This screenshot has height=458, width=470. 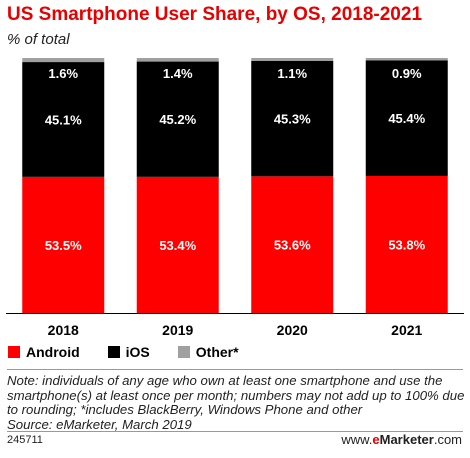 I want to click on brand-logo: www.eMarketer.com, so click(x=401, y=439).